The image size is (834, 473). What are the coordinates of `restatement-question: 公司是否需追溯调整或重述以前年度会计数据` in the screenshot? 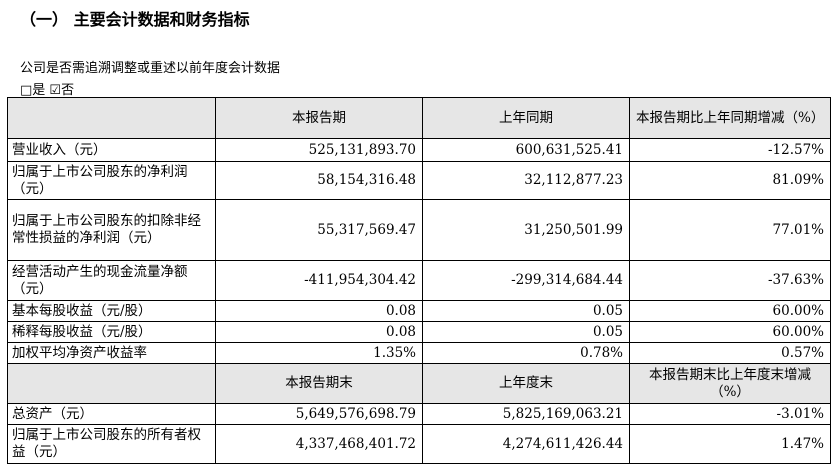 It's located at (150, 68).